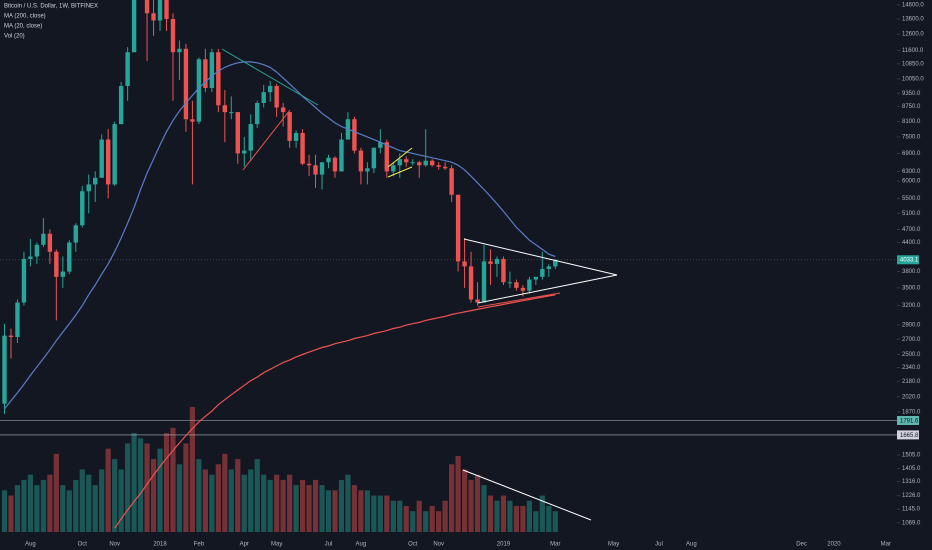 This screenshot has height=550, width=932. What do you see at coordinates (911, 340) in the screenshot?
I see `y-tick-label: 2700.0` at bounding box center [911, 340].